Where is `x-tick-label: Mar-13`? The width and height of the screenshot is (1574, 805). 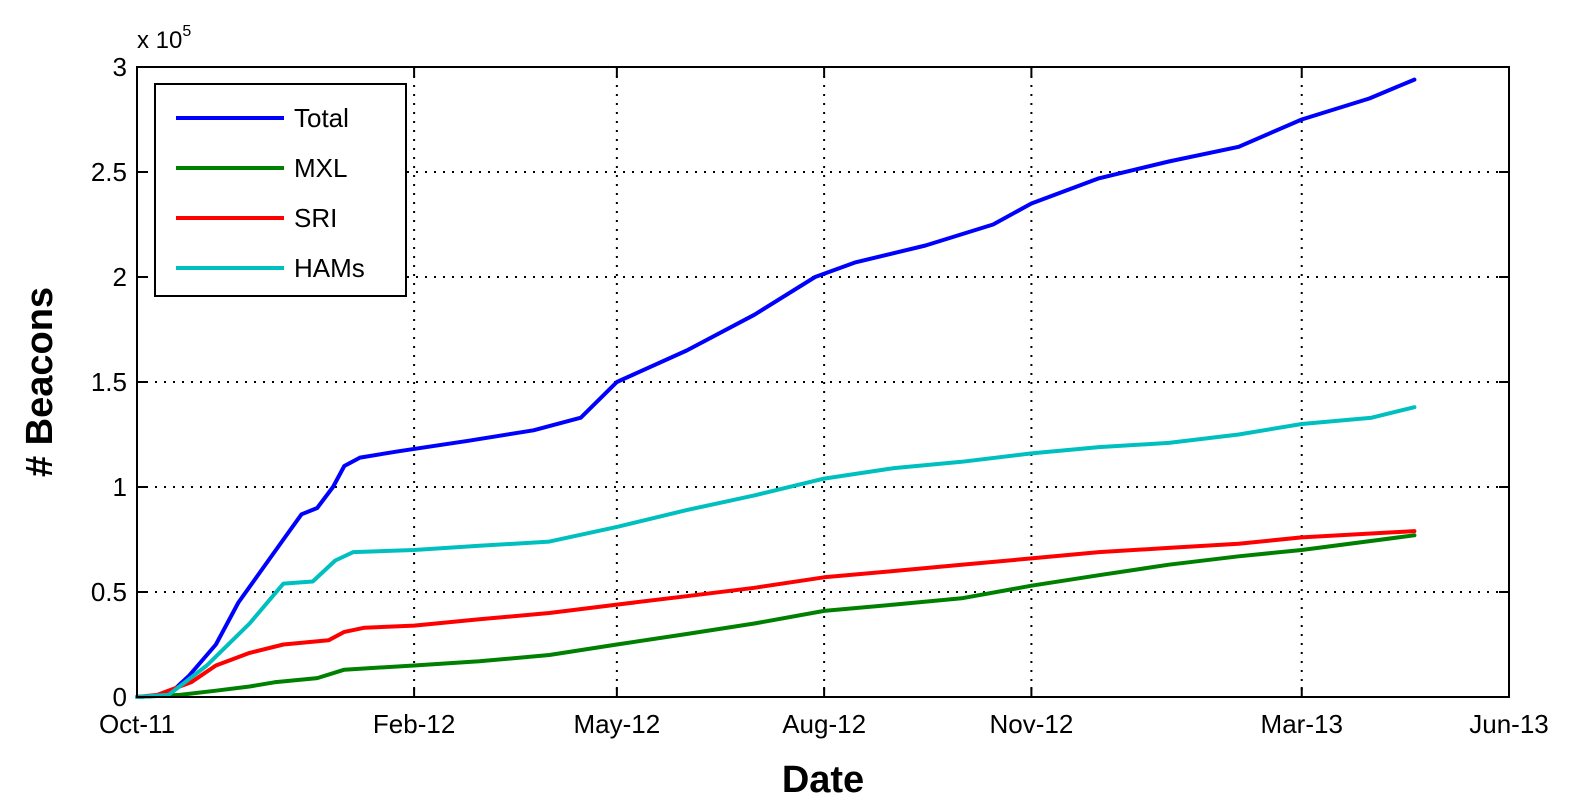
x-tick-label: Mar-13 is located at coordinates (1302, 724).